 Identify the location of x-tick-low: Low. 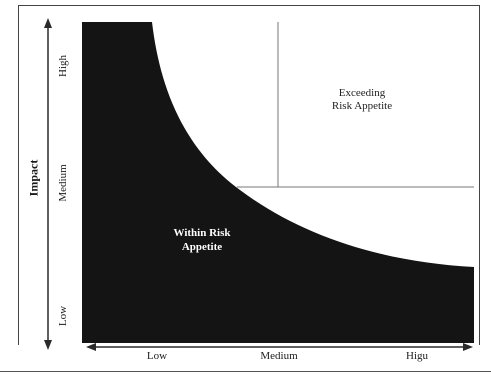
(157, 356).